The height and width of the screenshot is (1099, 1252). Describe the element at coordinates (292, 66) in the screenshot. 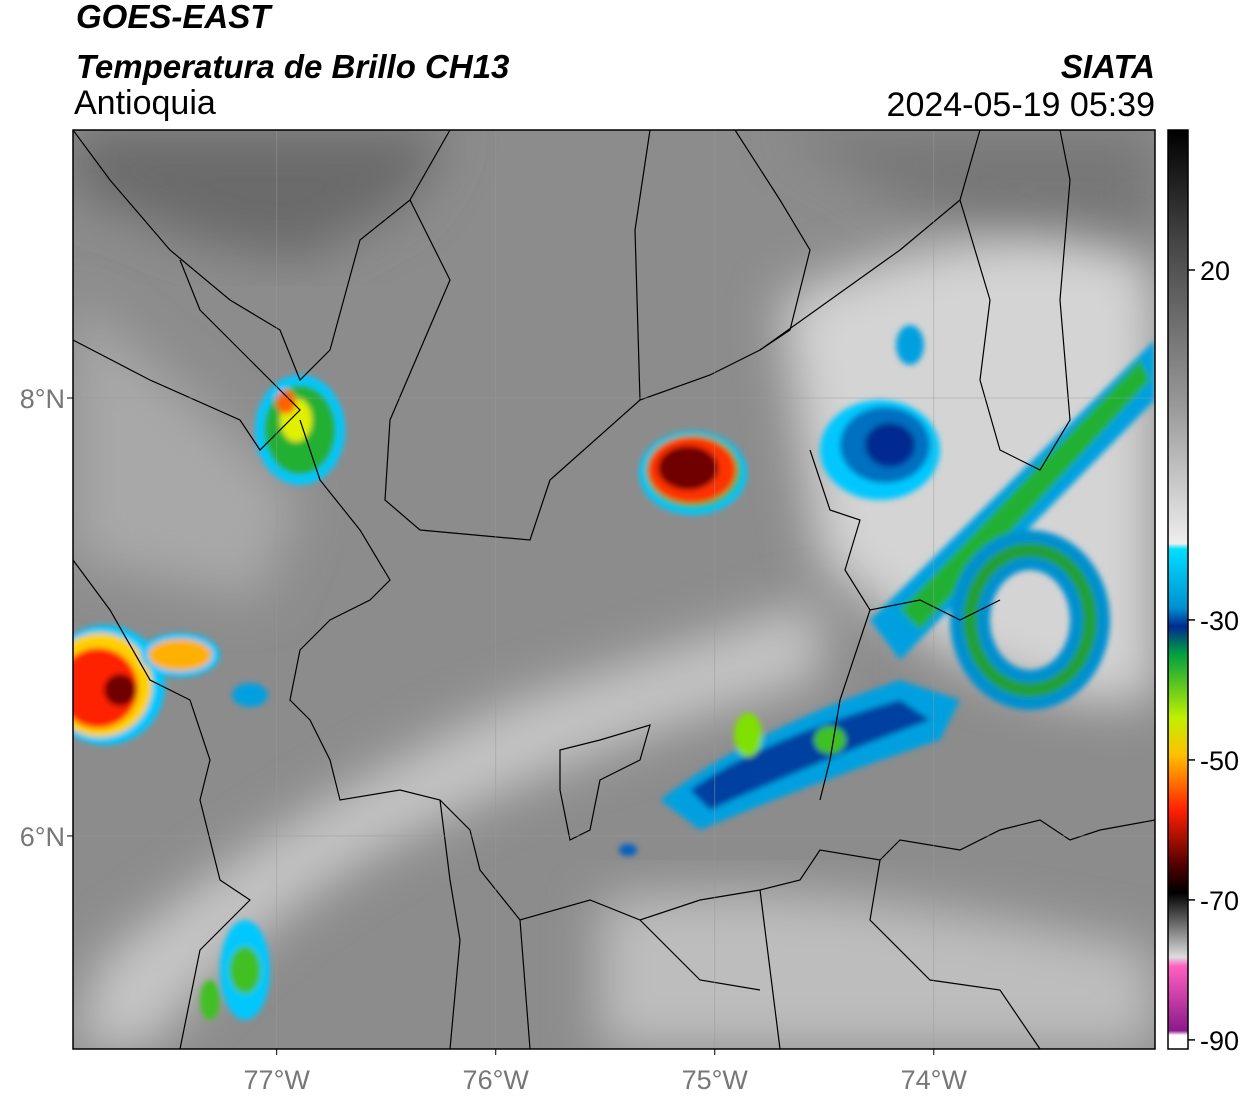

I see `subtitle: Temperatura de Brillo CH13` at that location.